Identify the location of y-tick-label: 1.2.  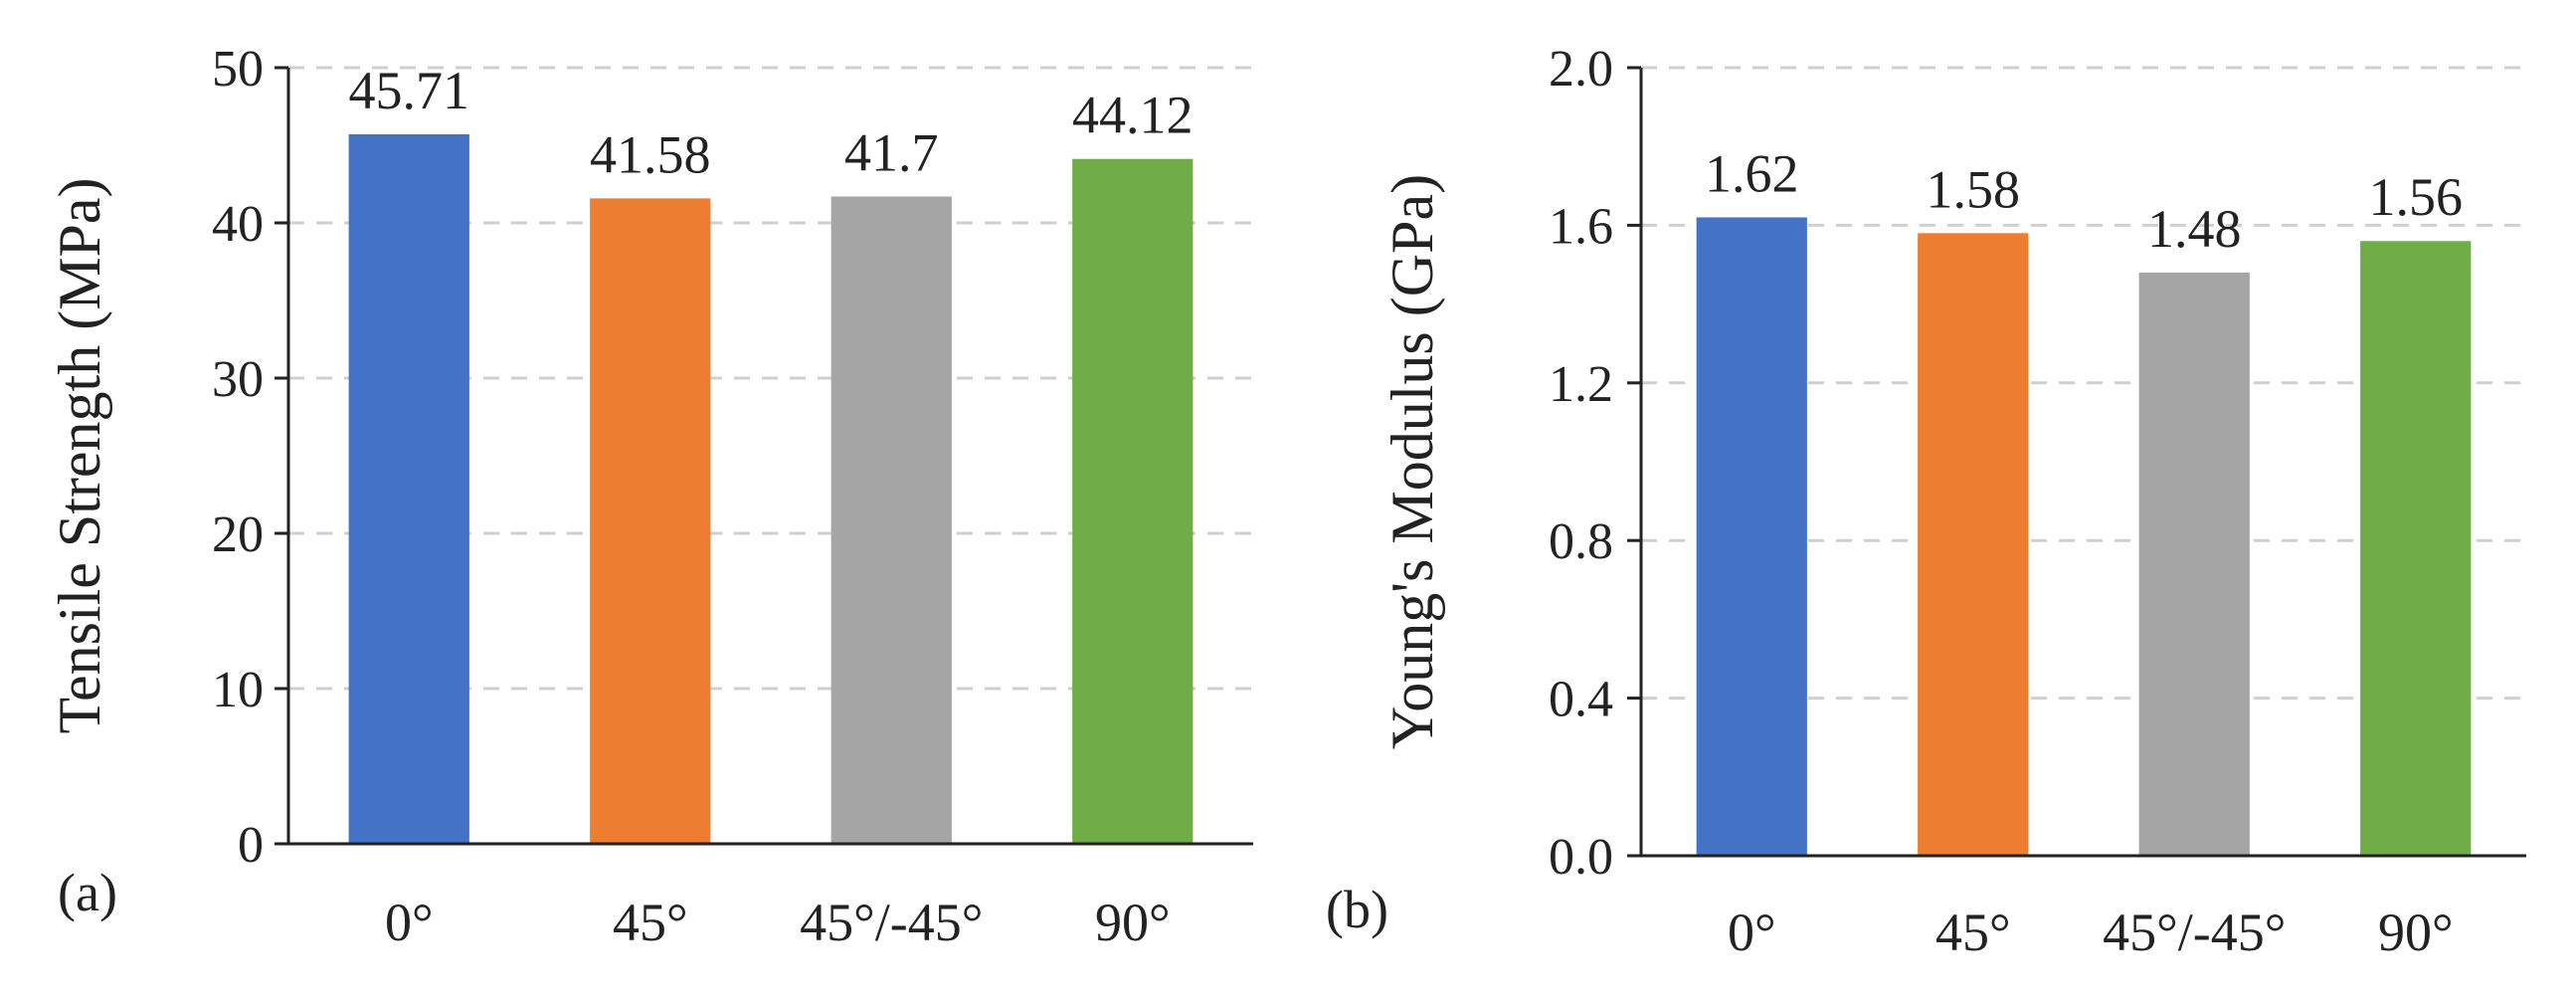
(1581, 385).